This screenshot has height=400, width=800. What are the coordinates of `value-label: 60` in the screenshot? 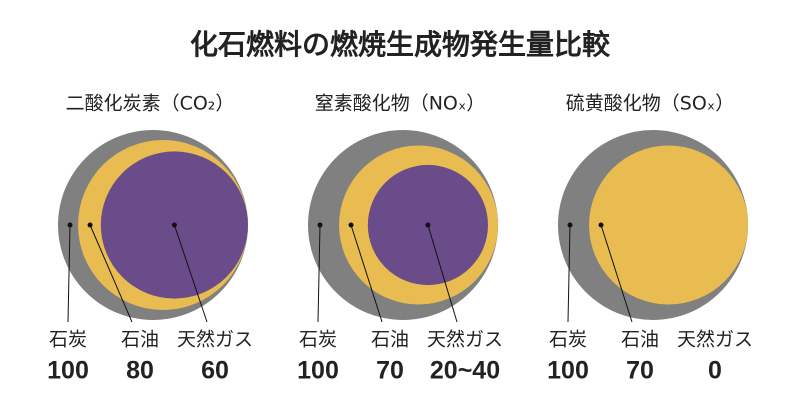 It's located at (215, 371).